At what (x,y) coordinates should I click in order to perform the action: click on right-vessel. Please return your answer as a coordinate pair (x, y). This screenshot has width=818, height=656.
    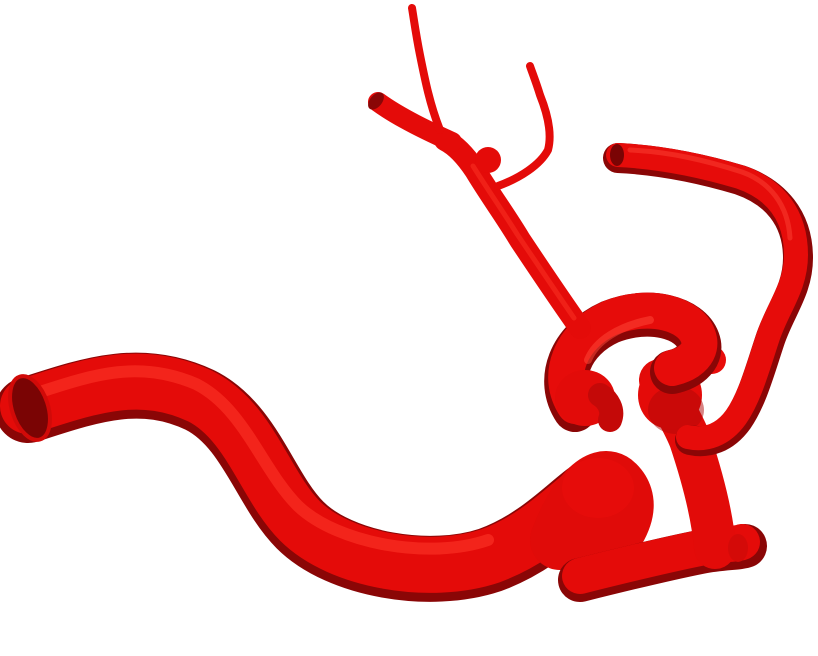
    Looking at the image, I should click on (707, 297).